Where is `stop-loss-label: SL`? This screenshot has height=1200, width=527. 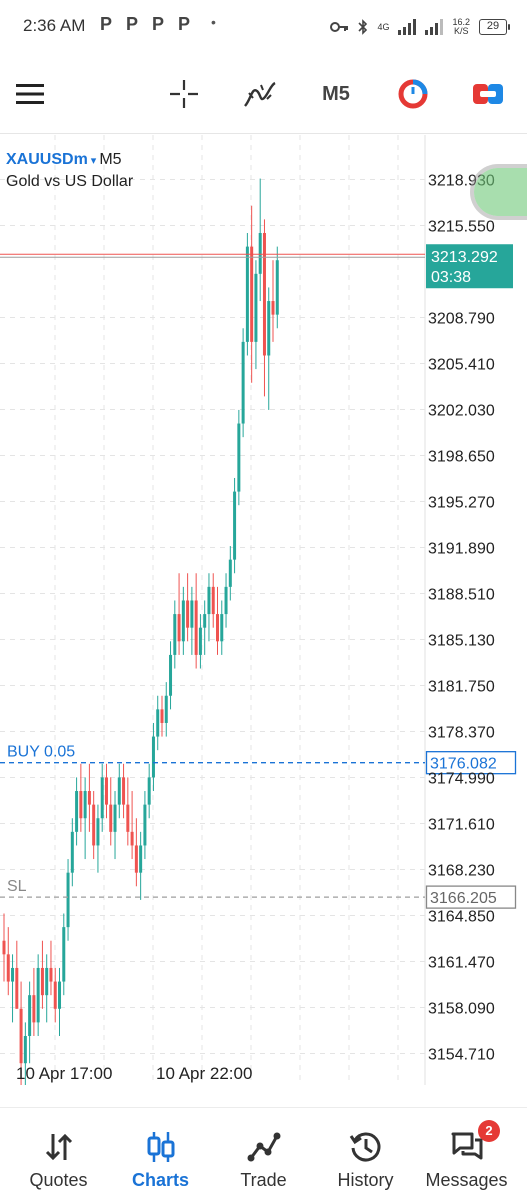
stop-loss-label: SL is located at coordinates (17, 886).